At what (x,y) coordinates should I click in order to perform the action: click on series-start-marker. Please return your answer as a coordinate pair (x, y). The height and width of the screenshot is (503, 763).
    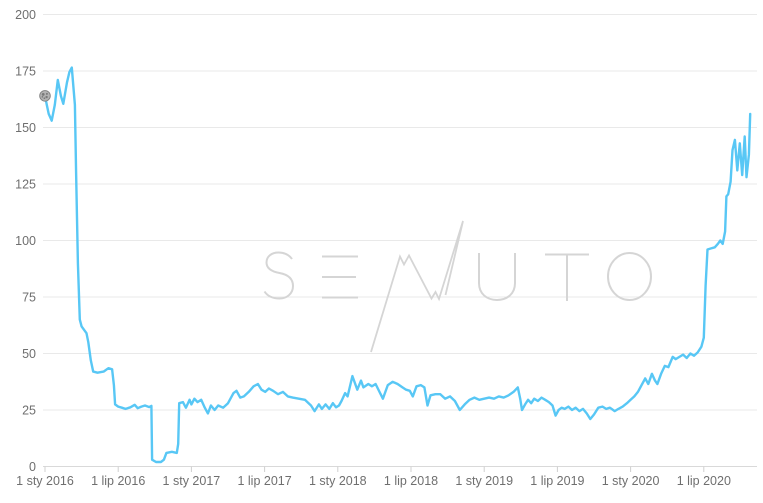
    Looking at the image, I should click on (45, 96).